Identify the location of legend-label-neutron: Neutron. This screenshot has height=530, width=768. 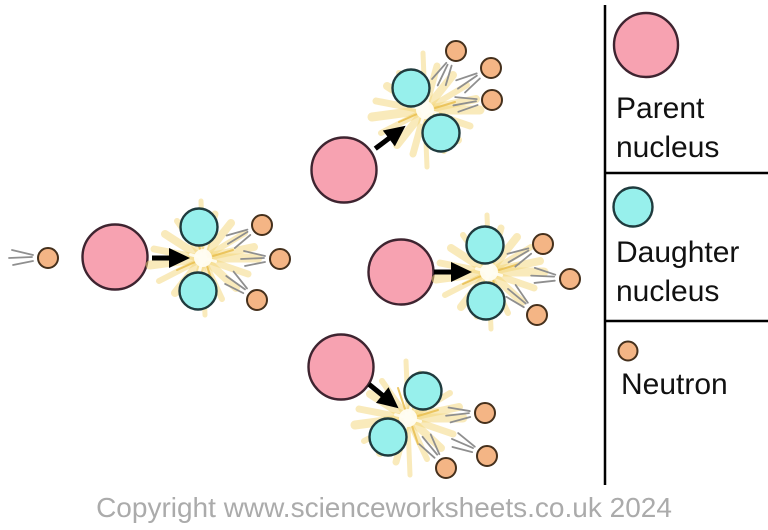
(674, 384).